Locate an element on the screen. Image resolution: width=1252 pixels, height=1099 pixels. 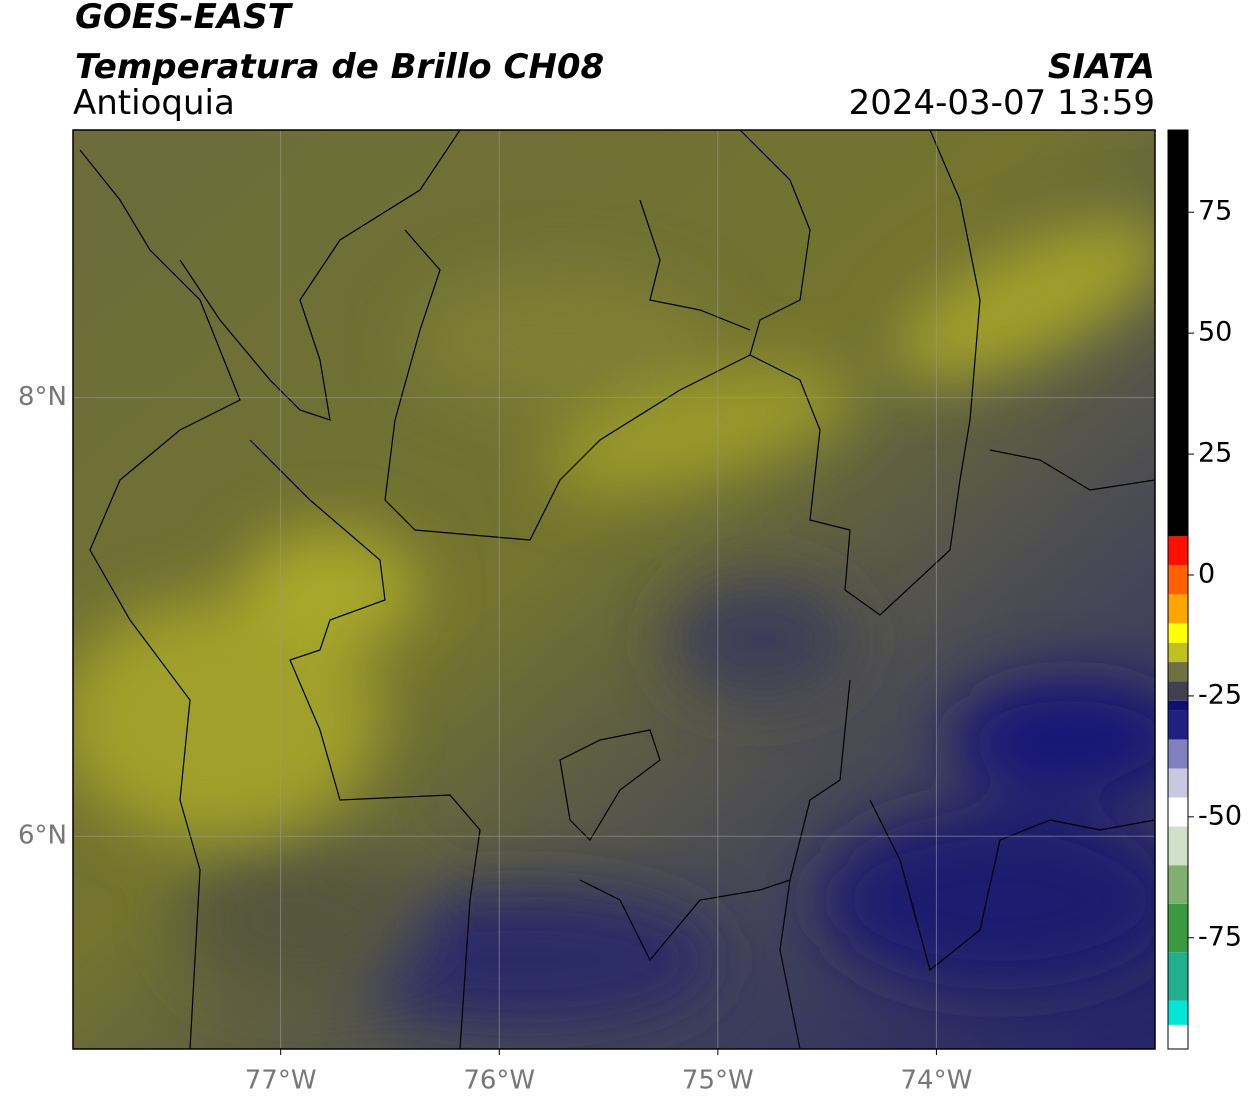
subtitle: Temperatura de Brillo CH08 is located at coordinates (339, 67).